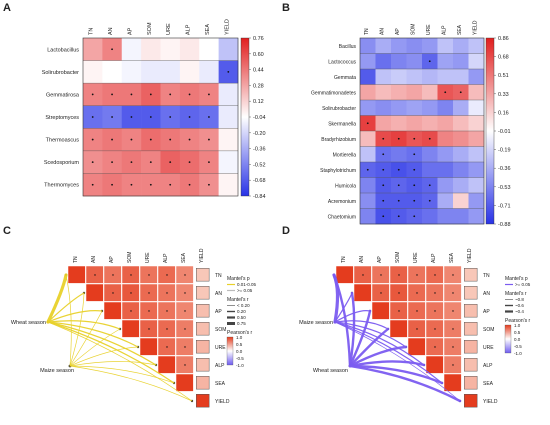 The width and height of the screenshot is (550, 425). What do you see at coordinates (503, 95) in the screenshot?
I see `colorbar-tick-label: 0.33` at bounding box center [503, 95].